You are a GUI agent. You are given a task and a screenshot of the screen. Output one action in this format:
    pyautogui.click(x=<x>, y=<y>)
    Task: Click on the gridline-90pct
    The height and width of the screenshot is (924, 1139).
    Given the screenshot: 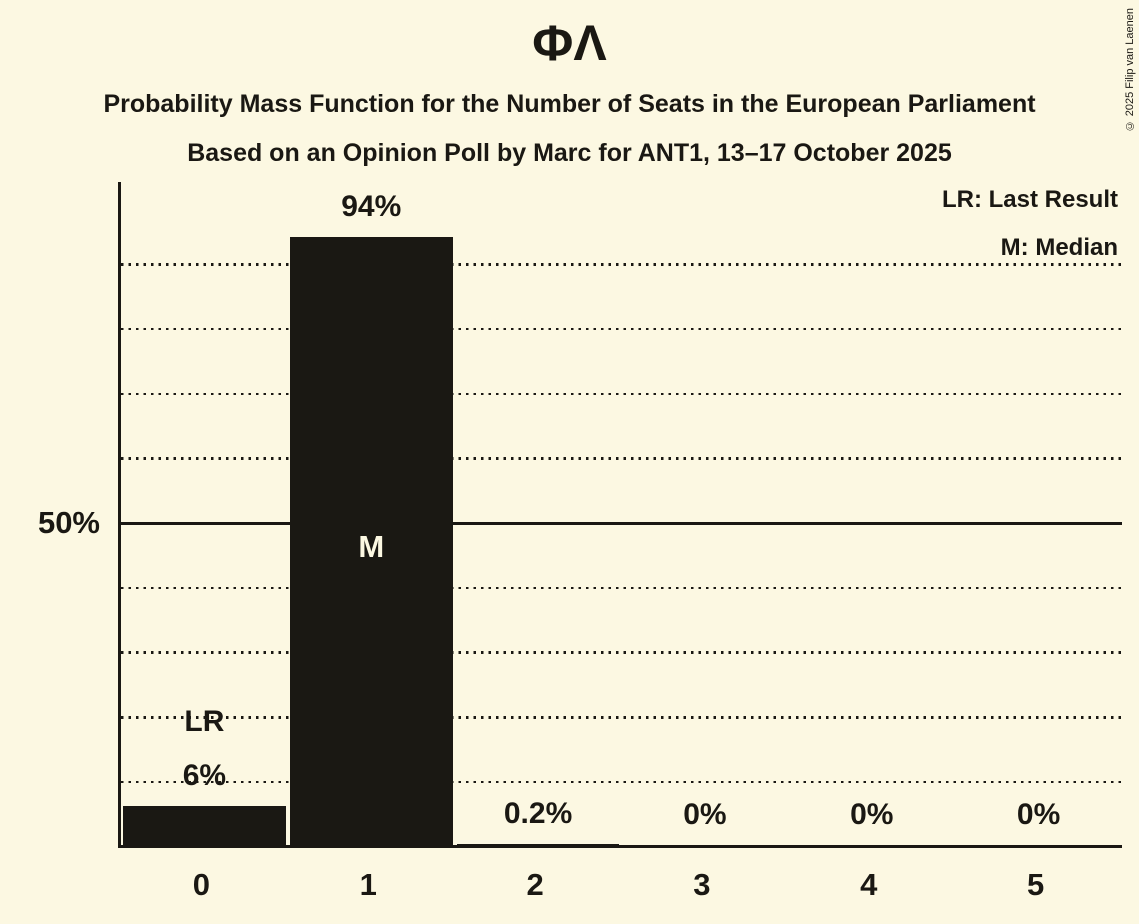 What is the action you would take?
    pyautogui.click(x=621, y=264)
    